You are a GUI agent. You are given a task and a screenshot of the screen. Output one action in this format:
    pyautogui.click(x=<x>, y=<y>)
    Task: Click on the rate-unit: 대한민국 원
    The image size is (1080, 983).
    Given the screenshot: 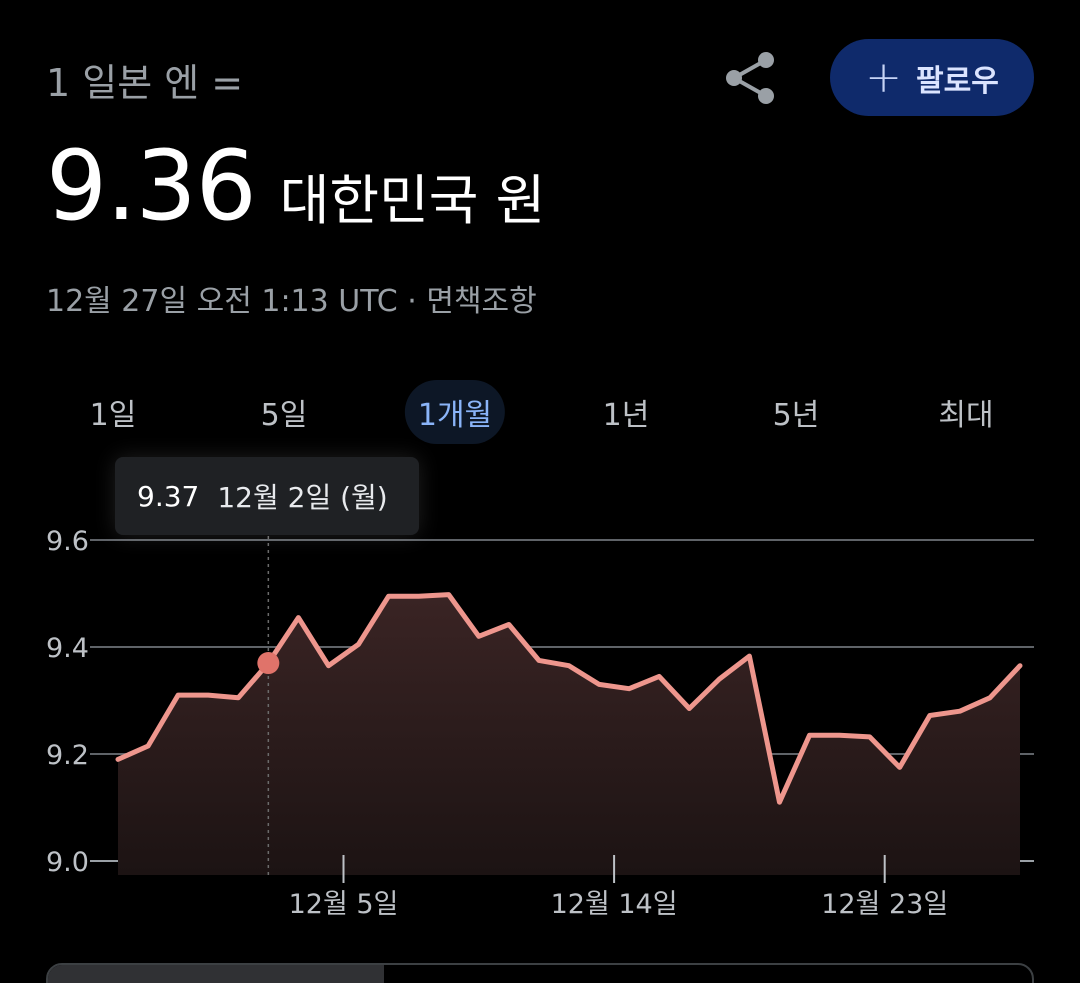 What is the action you would take?
    pyautogui.click(x=412, y=200)
    